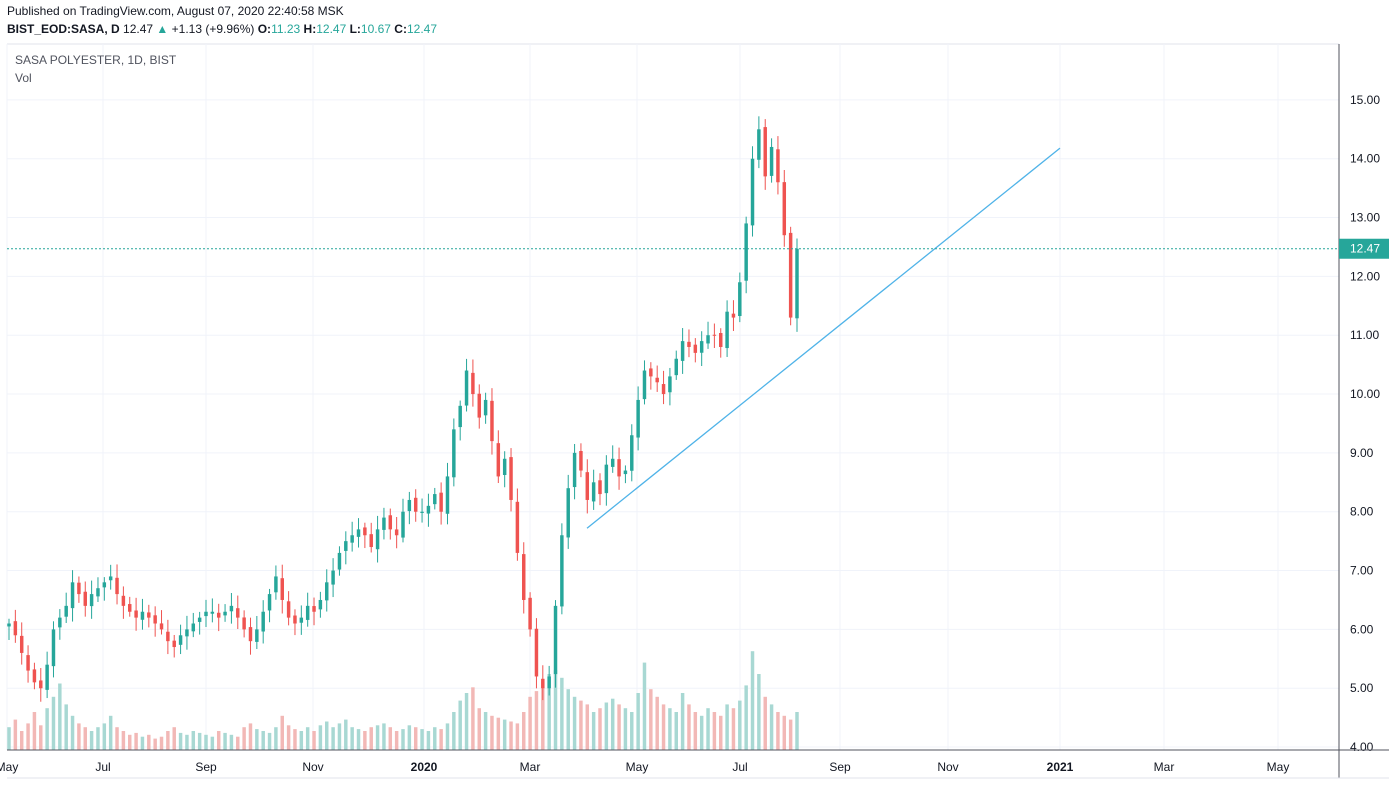 The width and height of the screenshot is (1396, 786). What do you see at coordinates (1365, 159) in the screenshot?
I see `price-tick-label: 14.00` at bounding box center [1365, 159].